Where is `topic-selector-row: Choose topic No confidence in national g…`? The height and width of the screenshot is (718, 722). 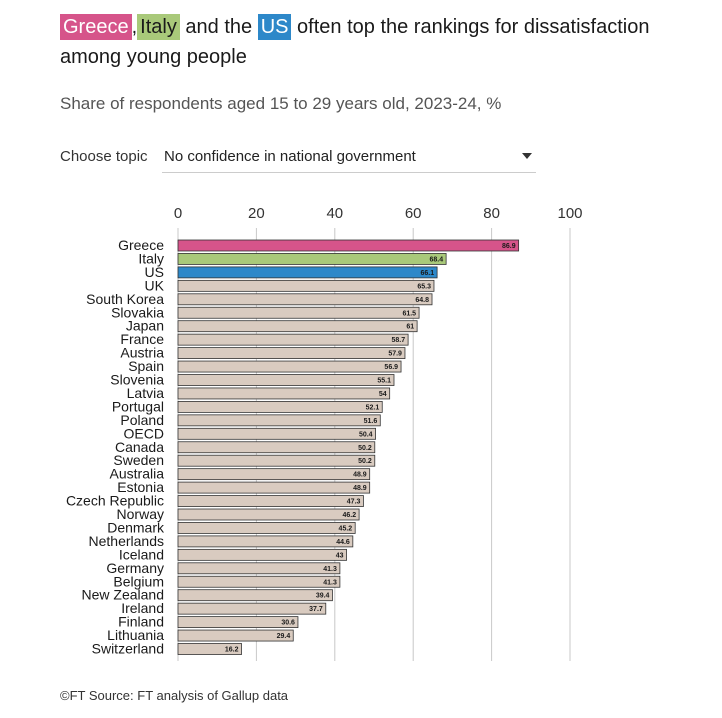
topic-selector-row: Choose topic No confidence in national g… is located at coordinates (298, 162).